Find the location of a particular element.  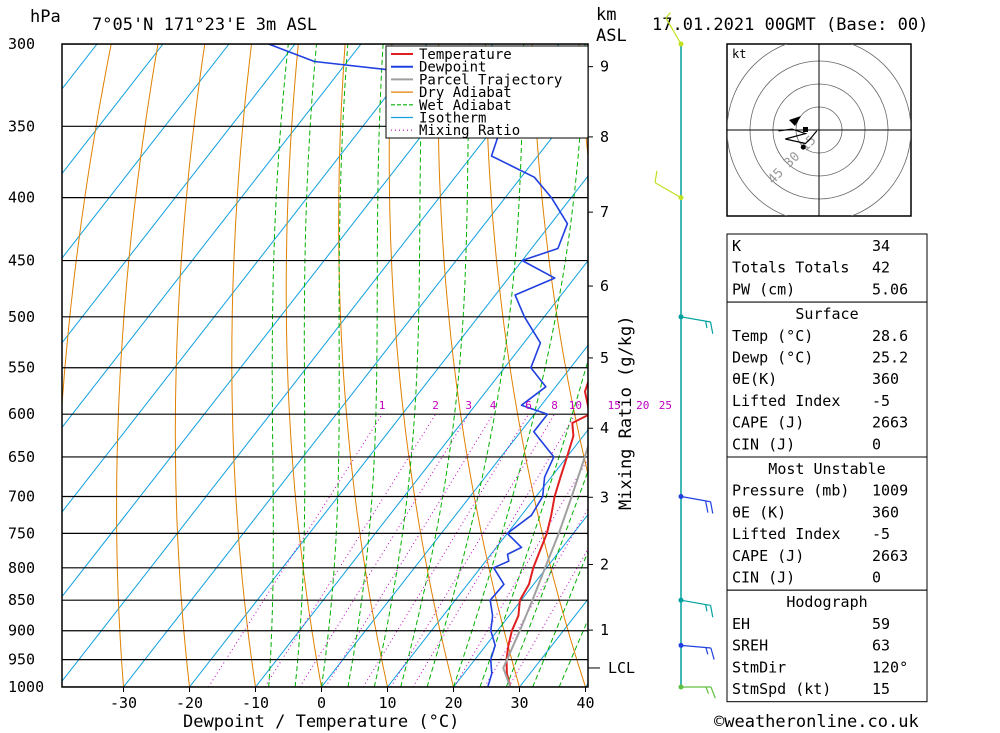

height-tick-label: 4 is located at coordinates (604, 428).